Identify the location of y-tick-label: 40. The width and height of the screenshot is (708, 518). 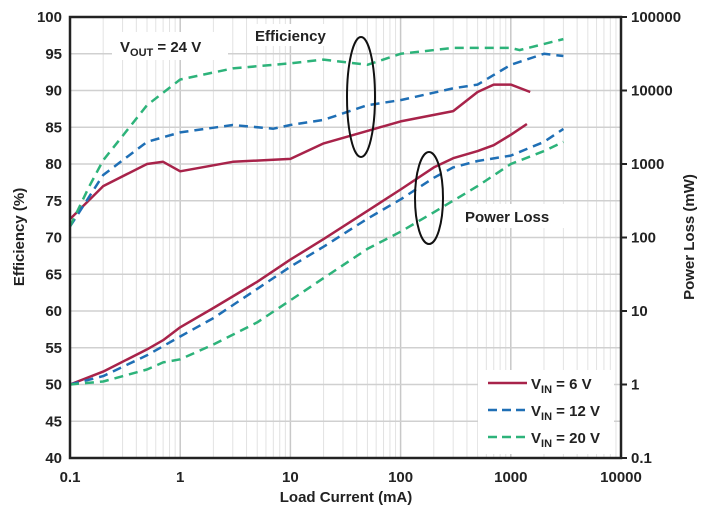
(53, 458).